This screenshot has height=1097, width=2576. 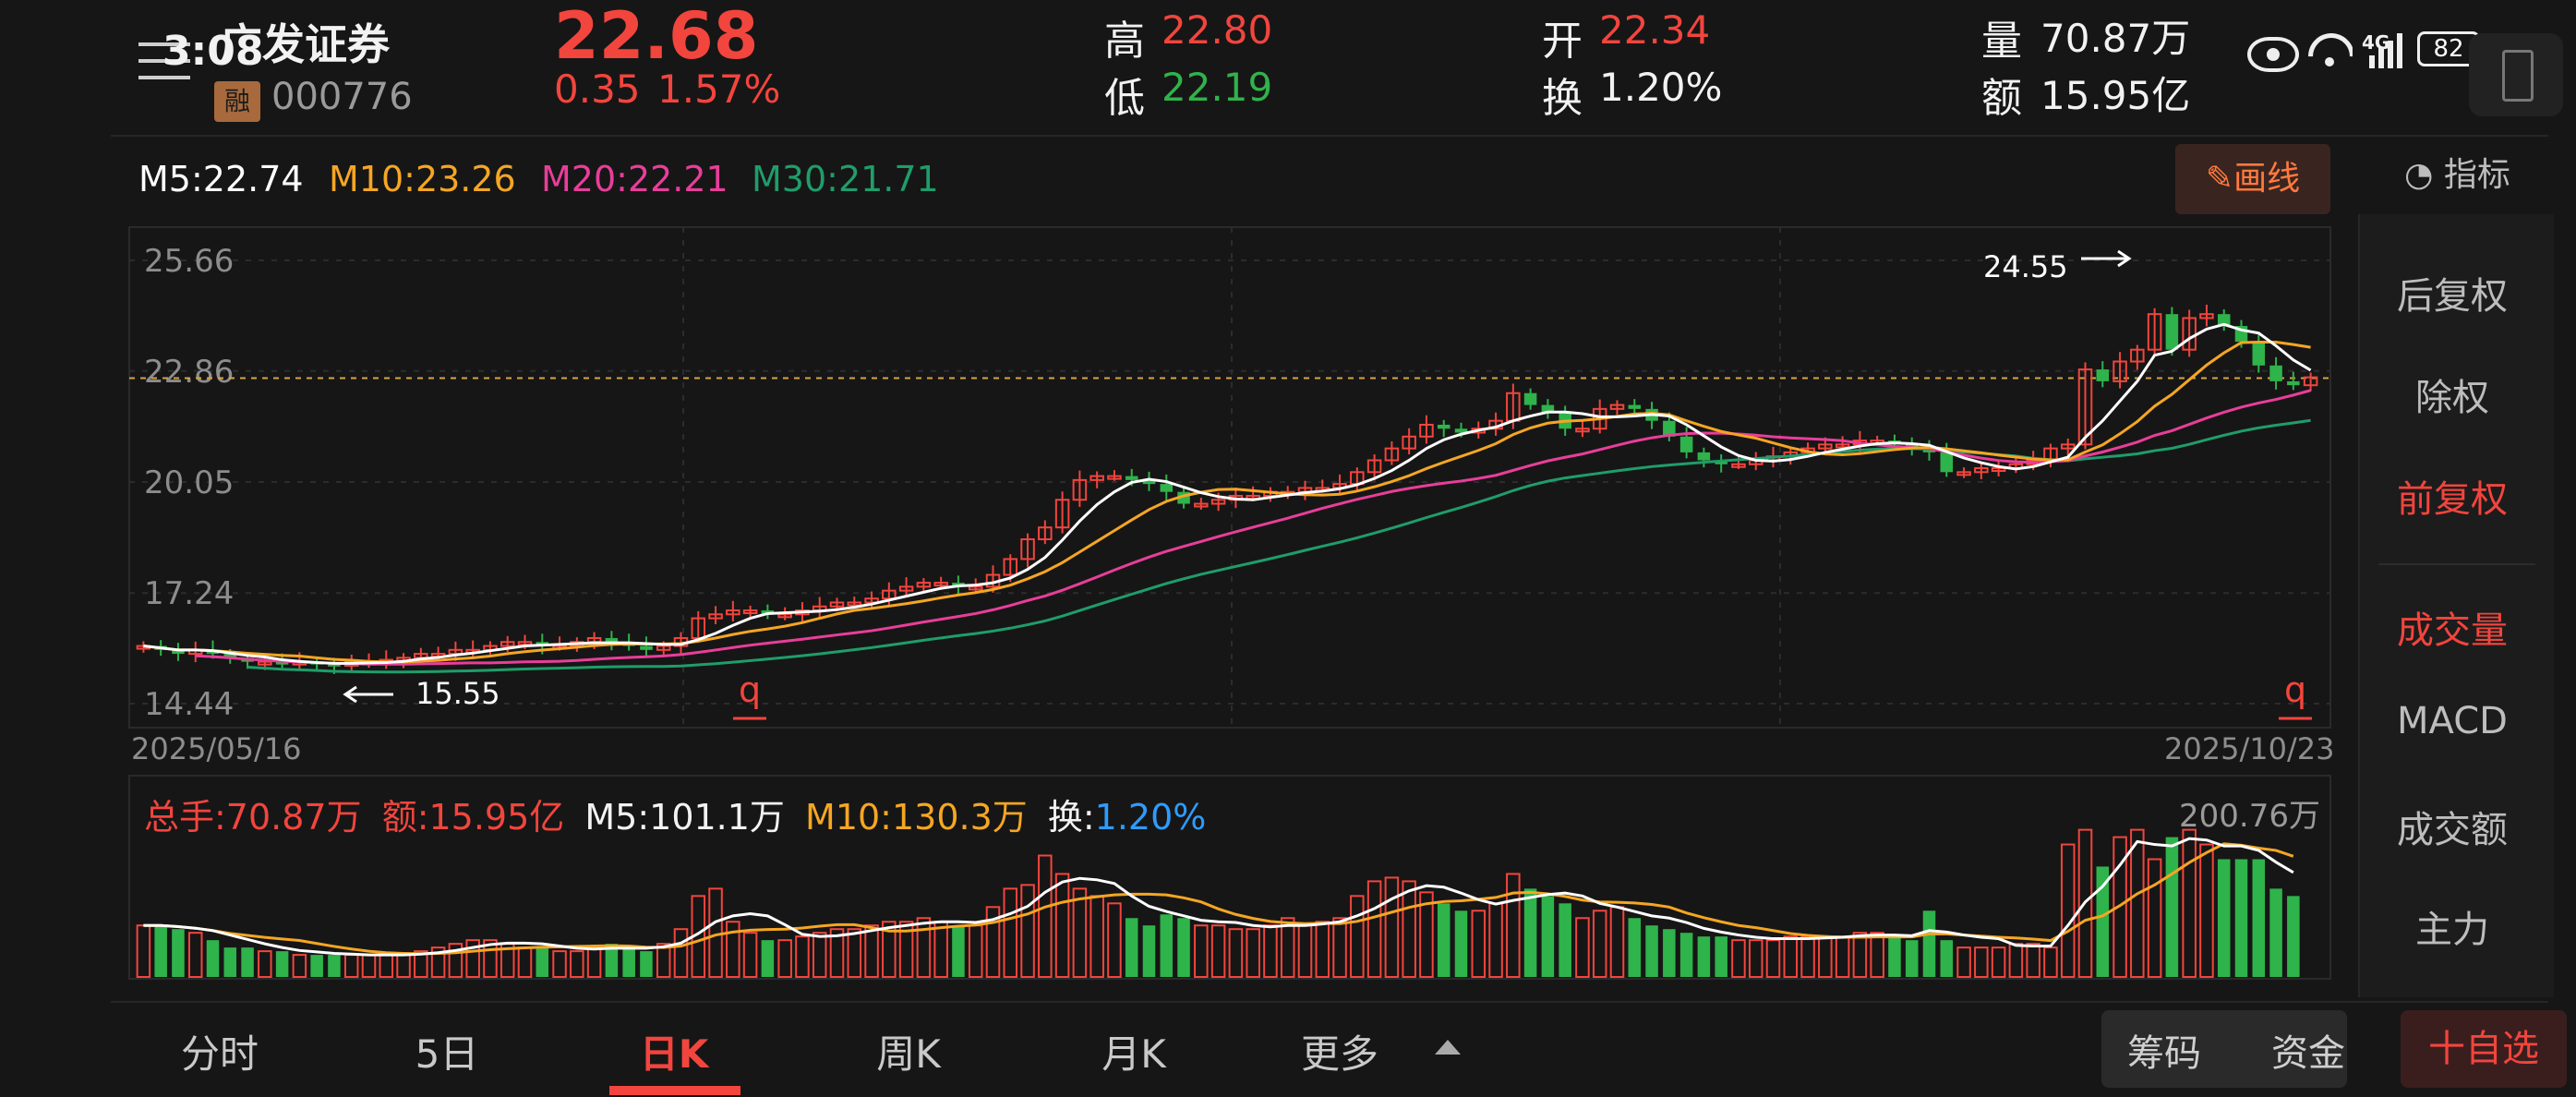 What do you see at coordinates (916, 817) in the screenshot?
I see `volume-ma10: M10:130.3万` at bounding box center [916, 817].